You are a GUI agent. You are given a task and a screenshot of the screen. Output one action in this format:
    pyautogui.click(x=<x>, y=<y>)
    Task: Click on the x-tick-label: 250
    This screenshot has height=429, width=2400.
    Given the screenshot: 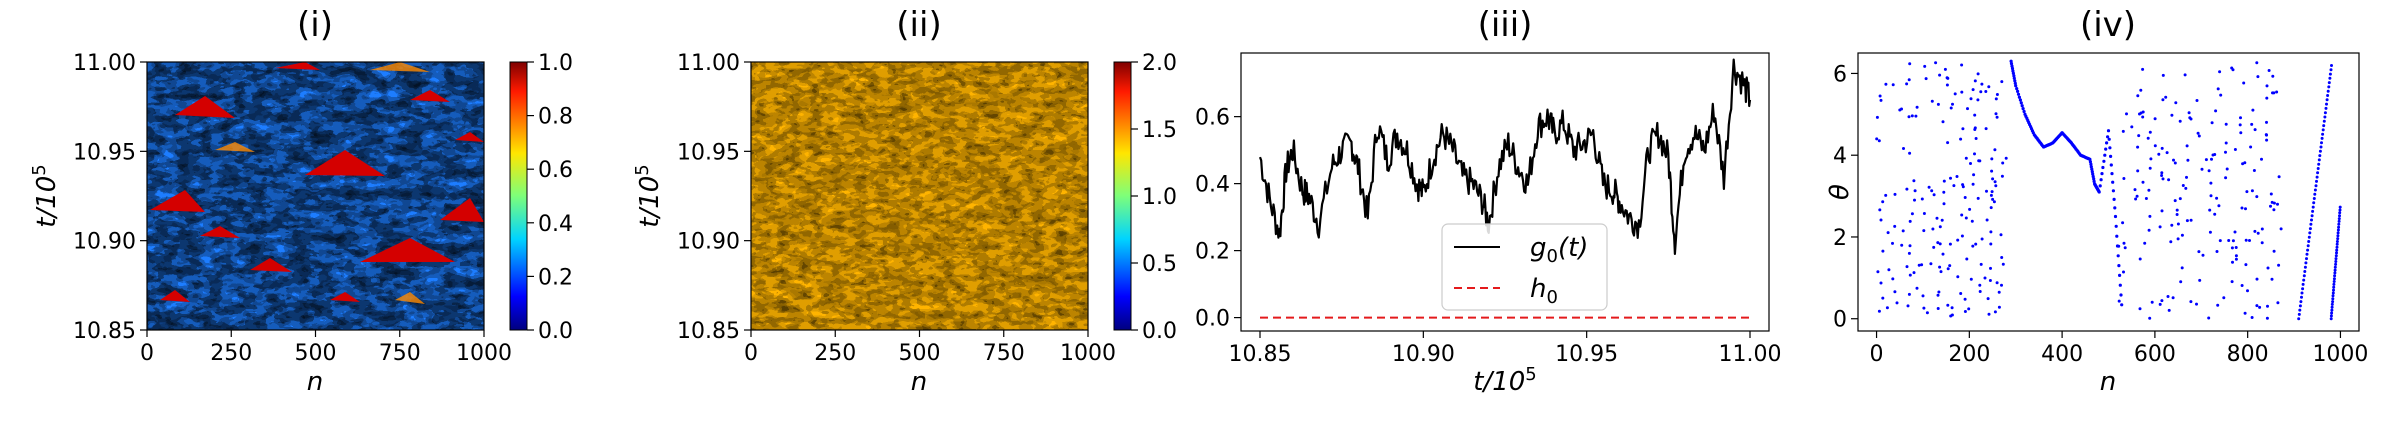 What is the action you would take?
    pyautogui.click(x=231, y=353)
    